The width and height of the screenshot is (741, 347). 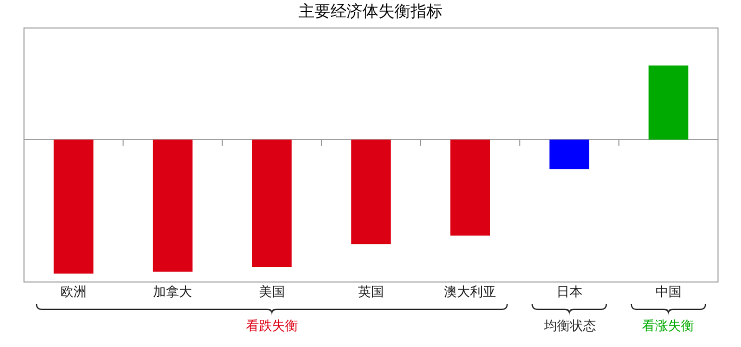 What do you see at coordinates (569, 326) in the screenshot?
I see `text: 均衡状态` at bounding box center [569, 326].